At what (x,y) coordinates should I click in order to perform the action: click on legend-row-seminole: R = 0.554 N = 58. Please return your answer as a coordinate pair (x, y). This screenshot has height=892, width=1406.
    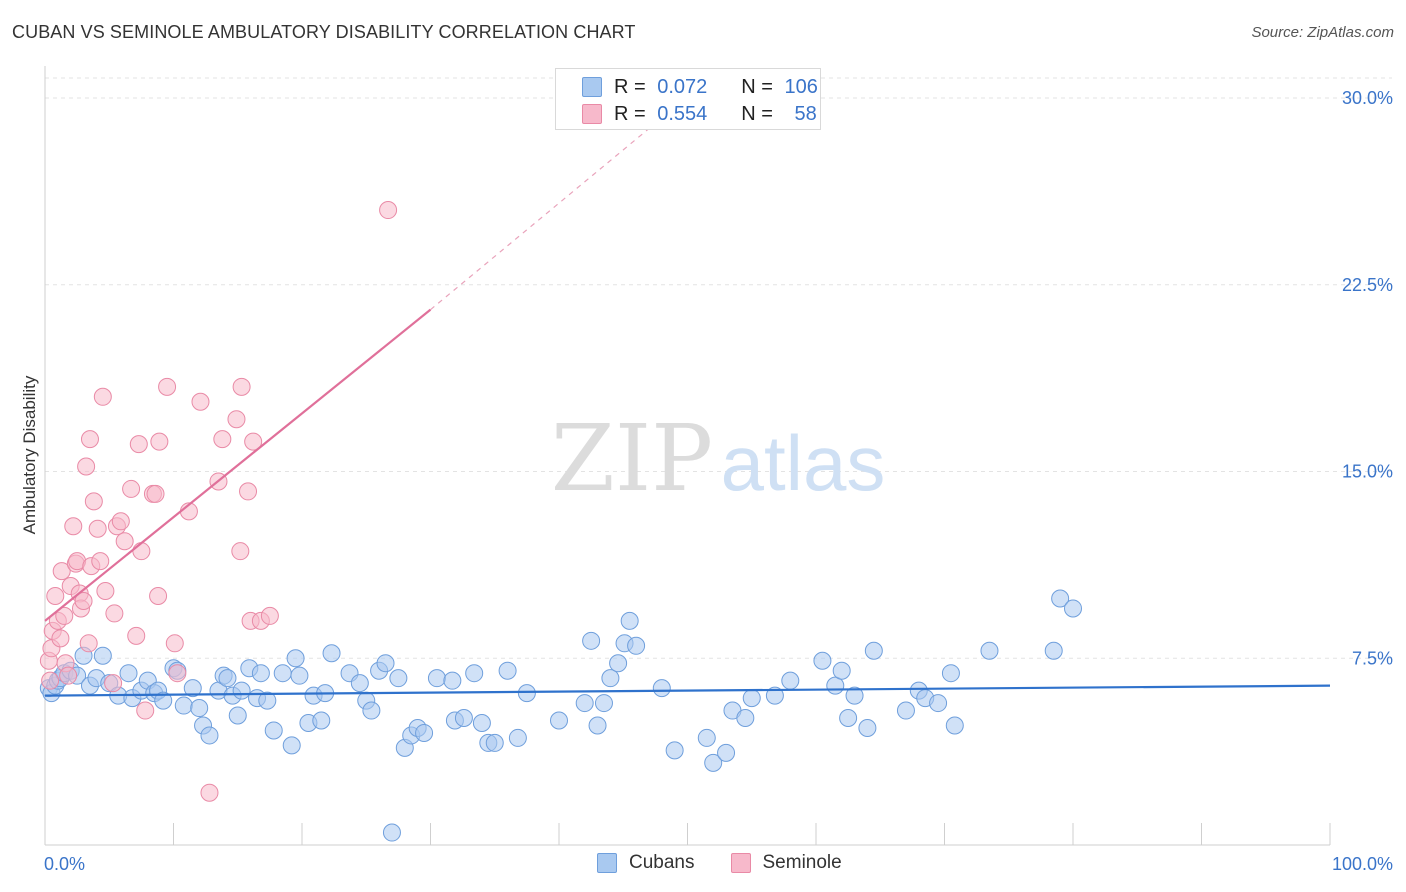
    Looking at the image, I should click on (699, 114).